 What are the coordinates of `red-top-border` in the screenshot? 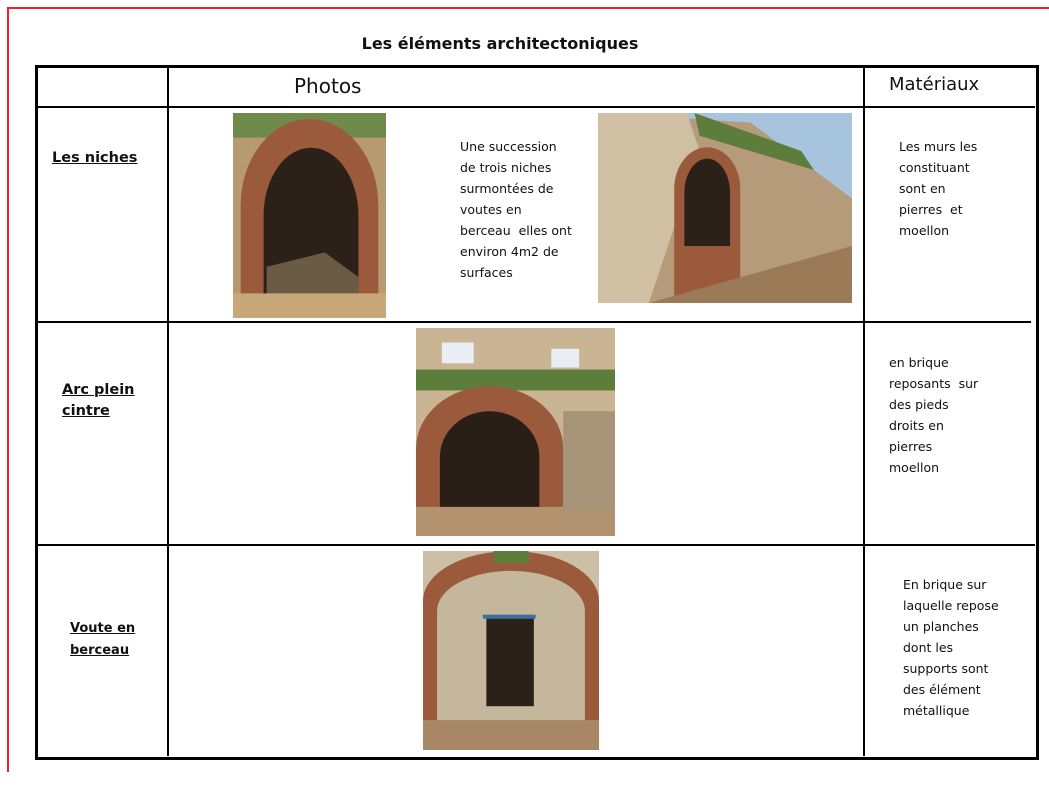 It's located at (528, 8).